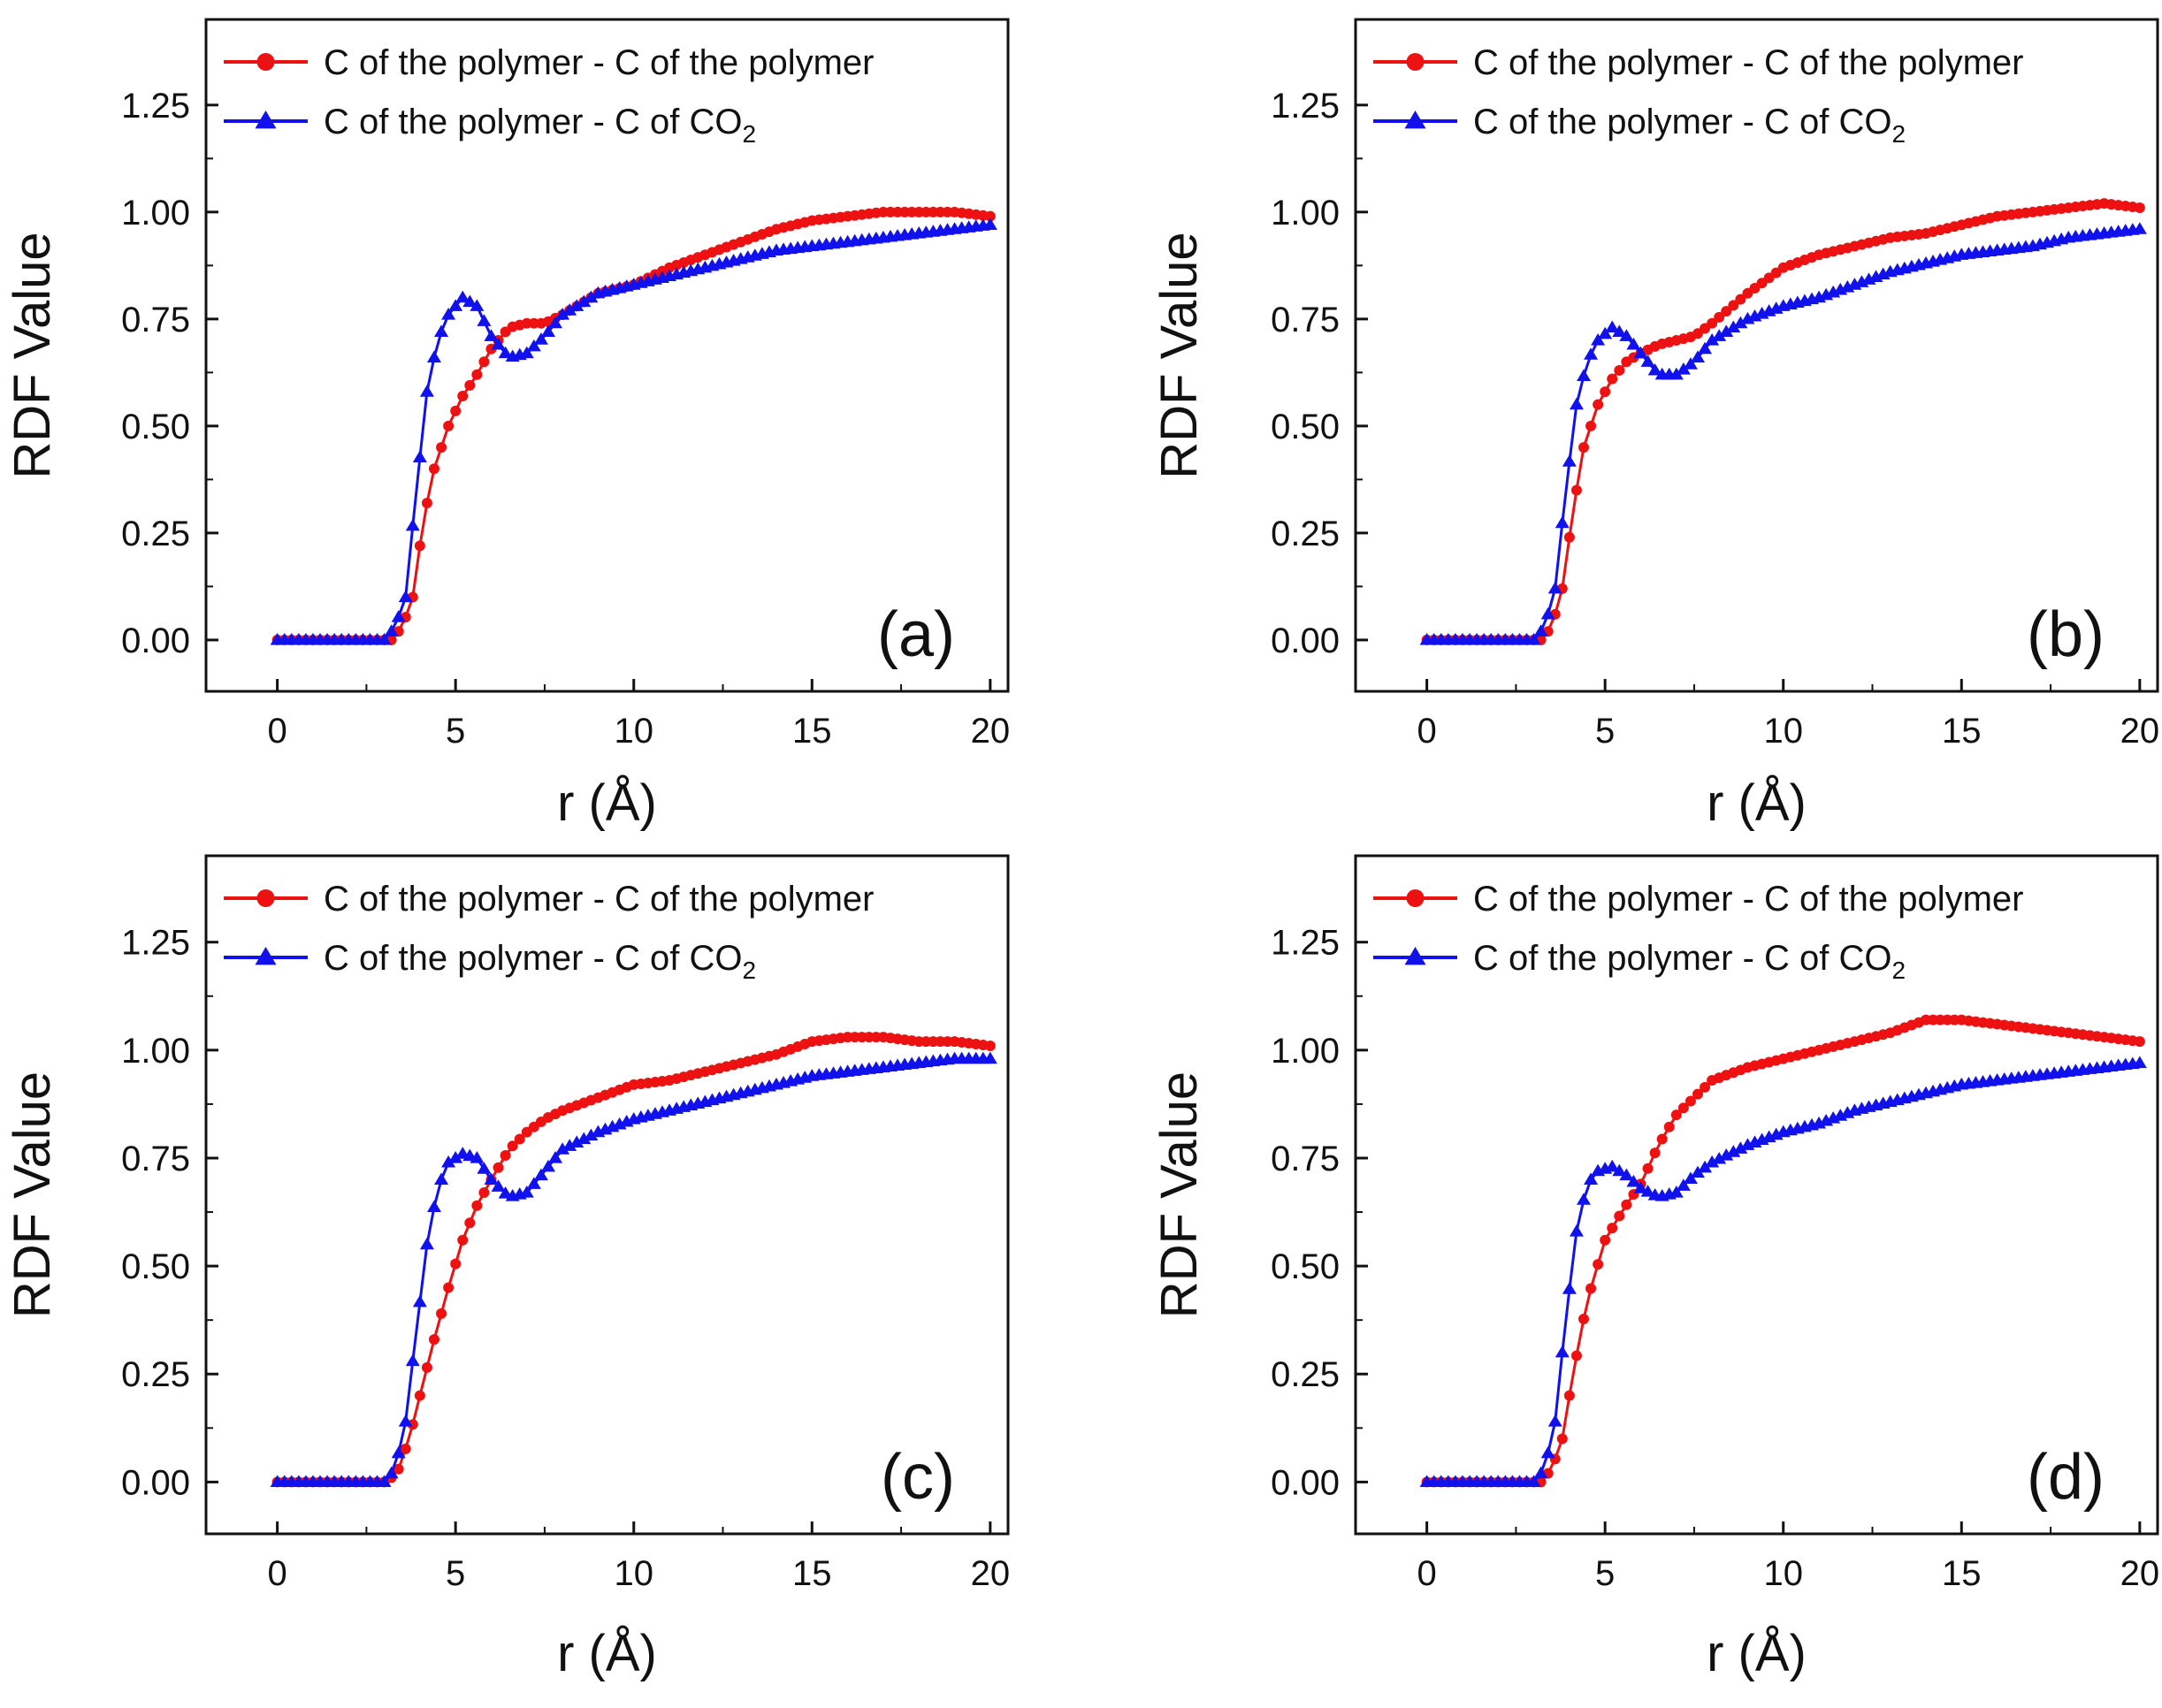  I want to click on y-axis-title: RDF Value, so click(1179, 355).